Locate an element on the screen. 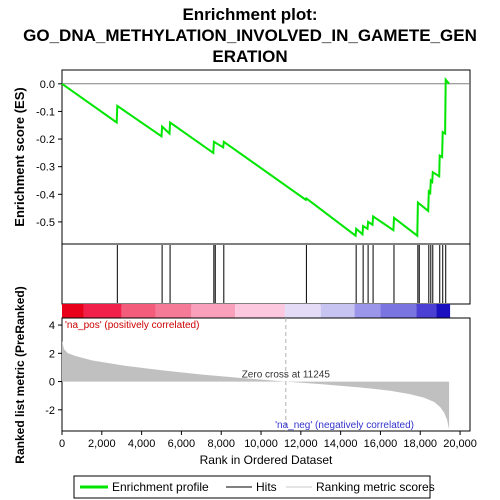 This screenshot has width=500, height=500. legend-hits-label: Hits is located at coordinates (266, 487).